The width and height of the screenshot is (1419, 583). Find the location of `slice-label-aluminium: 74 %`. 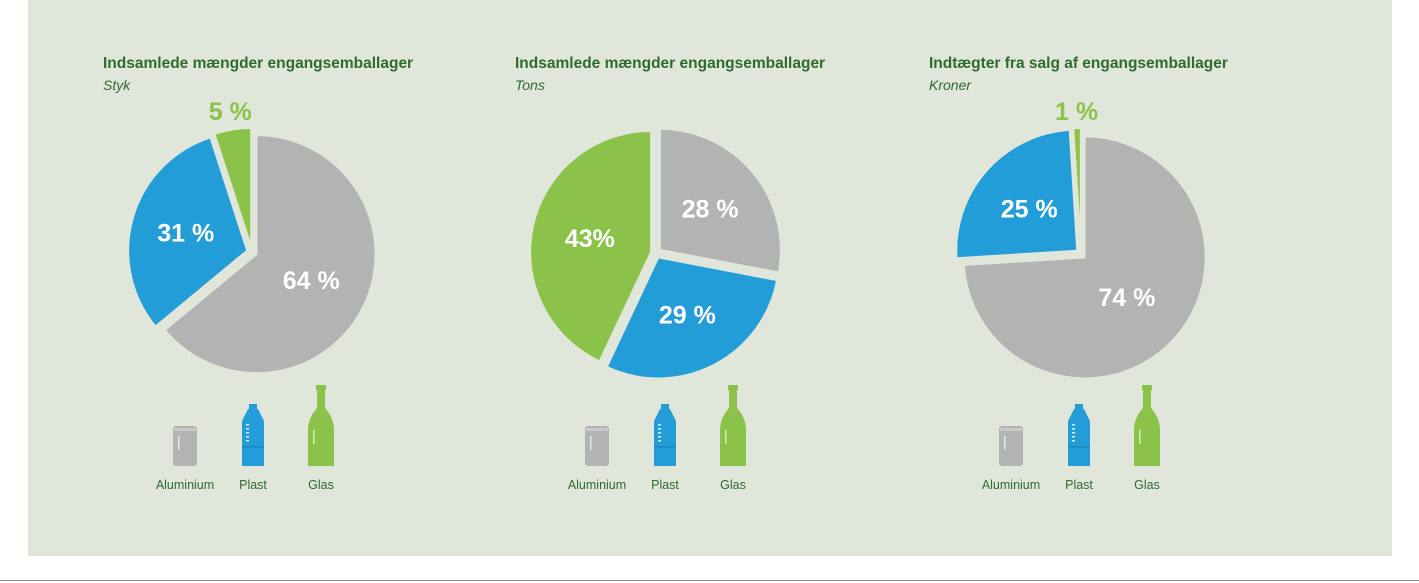

slice-label-aluminium: 74 % is located at coordinates (1126, 298).